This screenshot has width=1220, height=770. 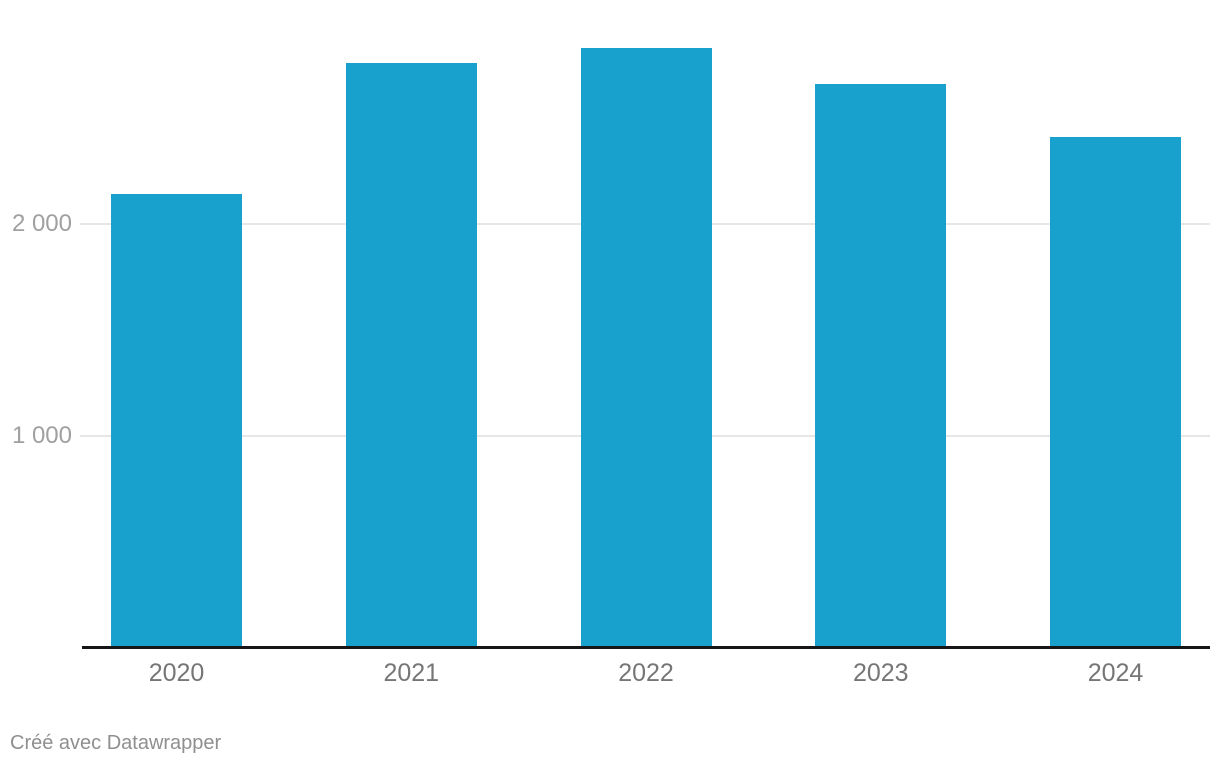 I want to click on bar-2023, so click(x=881, y=366).